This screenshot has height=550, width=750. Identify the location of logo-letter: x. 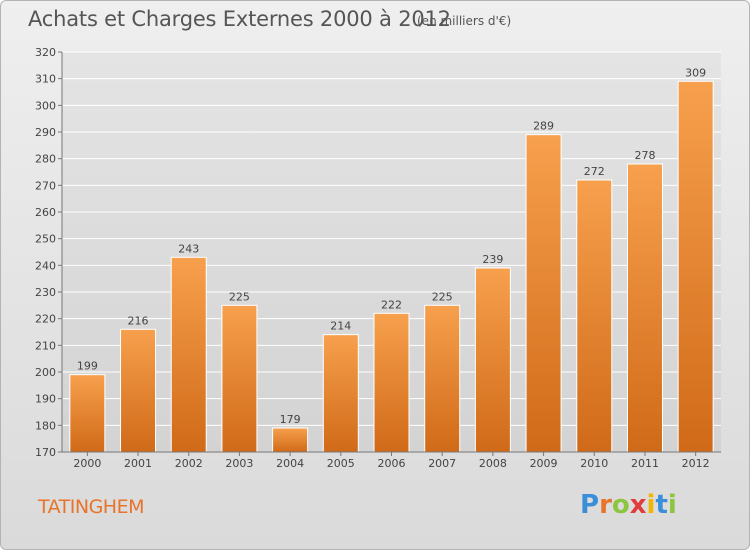
(638, 505).